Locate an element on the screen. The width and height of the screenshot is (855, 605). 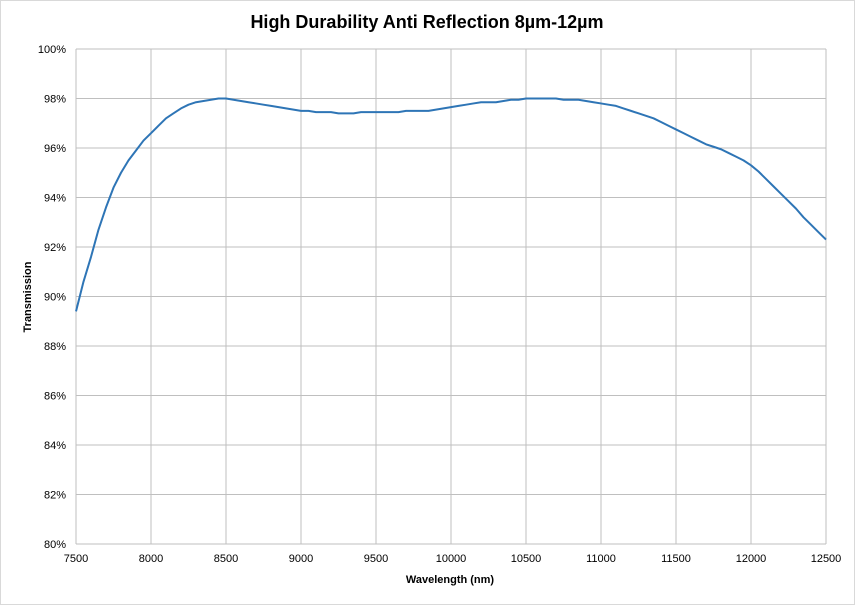
x-tick-label: 11000 is located at coordinates (601, 559).